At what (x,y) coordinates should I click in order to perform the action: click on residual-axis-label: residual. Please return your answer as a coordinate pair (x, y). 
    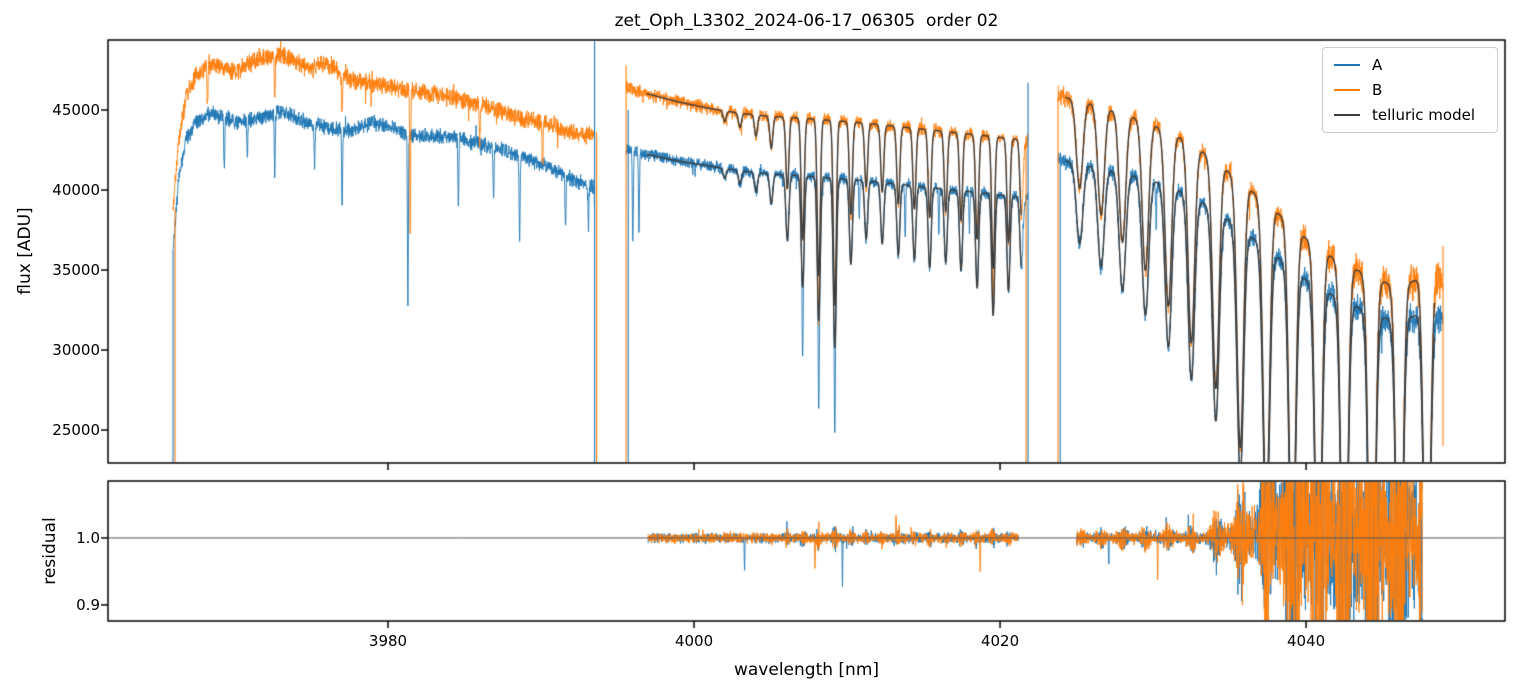
    Looking at the image, I should click on (50, 551).